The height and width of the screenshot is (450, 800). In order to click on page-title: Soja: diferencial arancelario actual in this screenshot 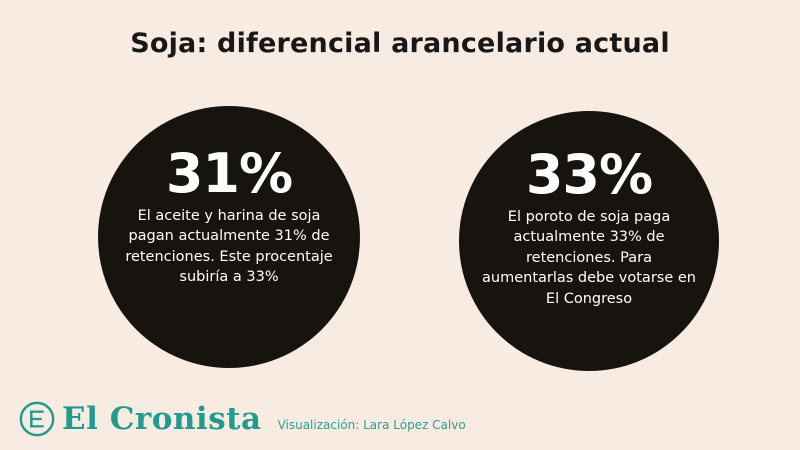, I will do `click(400, 43)`.